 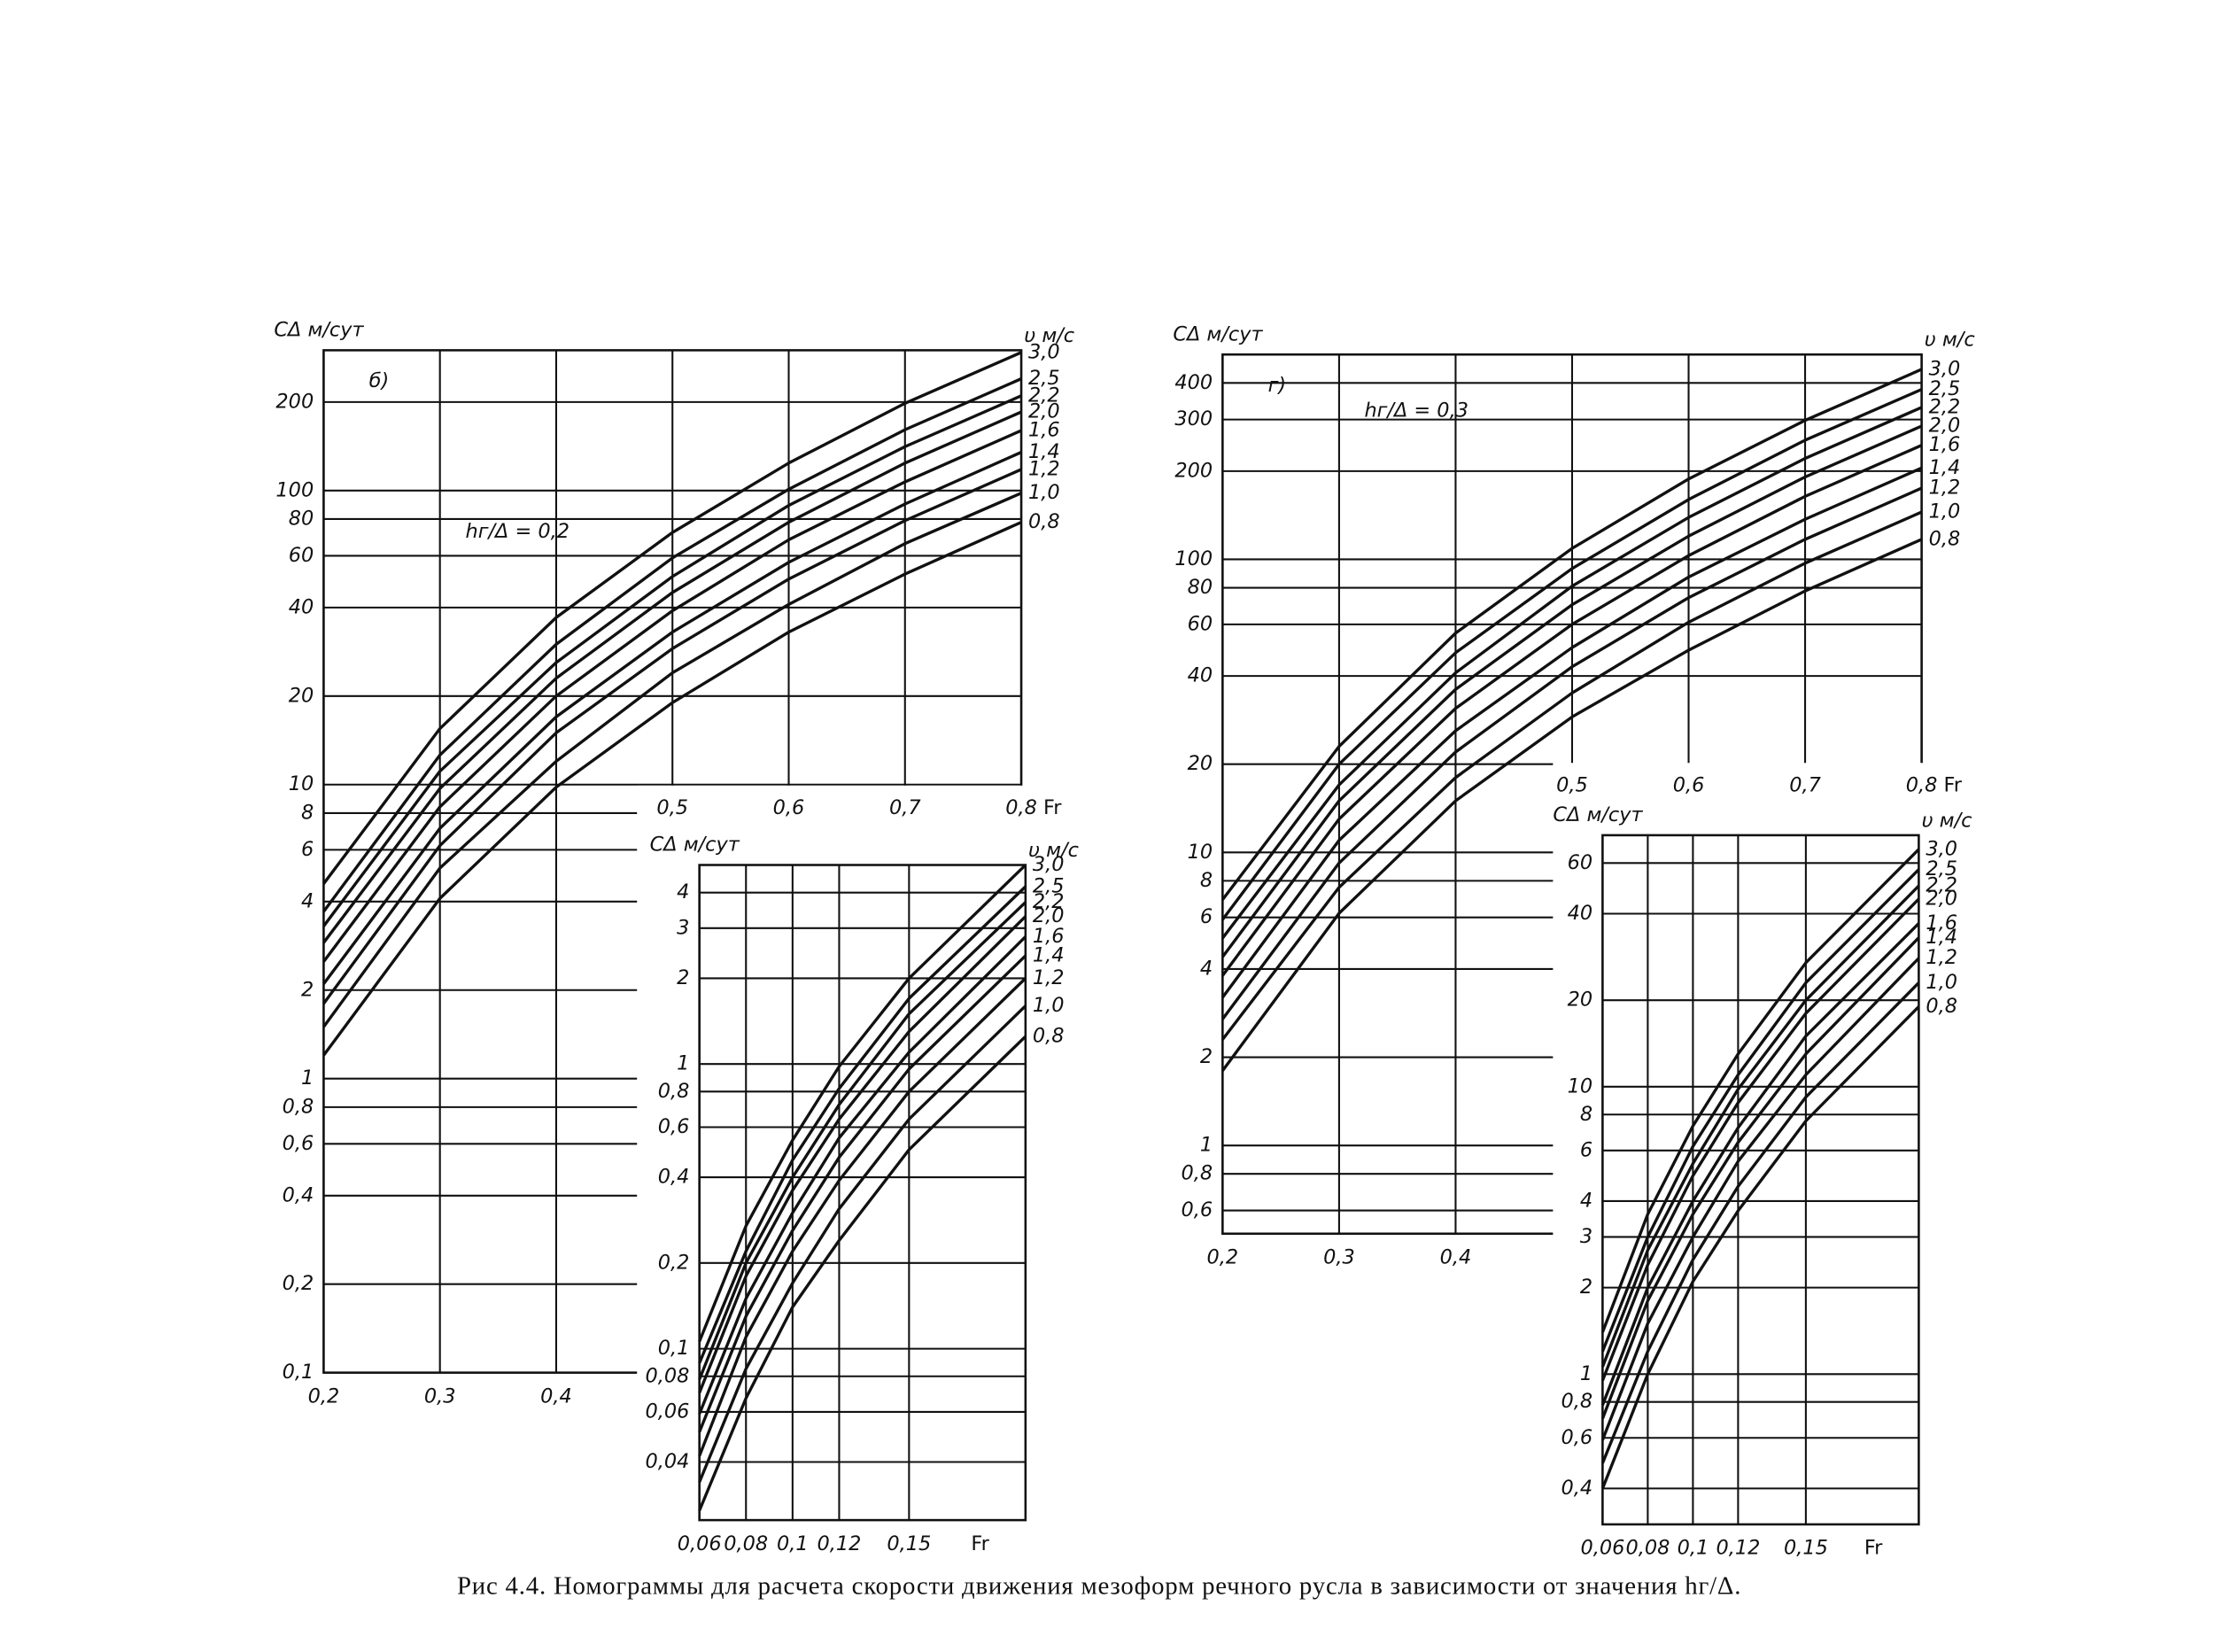 What do you see at coordinates (1586, 1149) in the screenshot?
I see `y-tick-label: 6` at bounding box center [1586, 1149].